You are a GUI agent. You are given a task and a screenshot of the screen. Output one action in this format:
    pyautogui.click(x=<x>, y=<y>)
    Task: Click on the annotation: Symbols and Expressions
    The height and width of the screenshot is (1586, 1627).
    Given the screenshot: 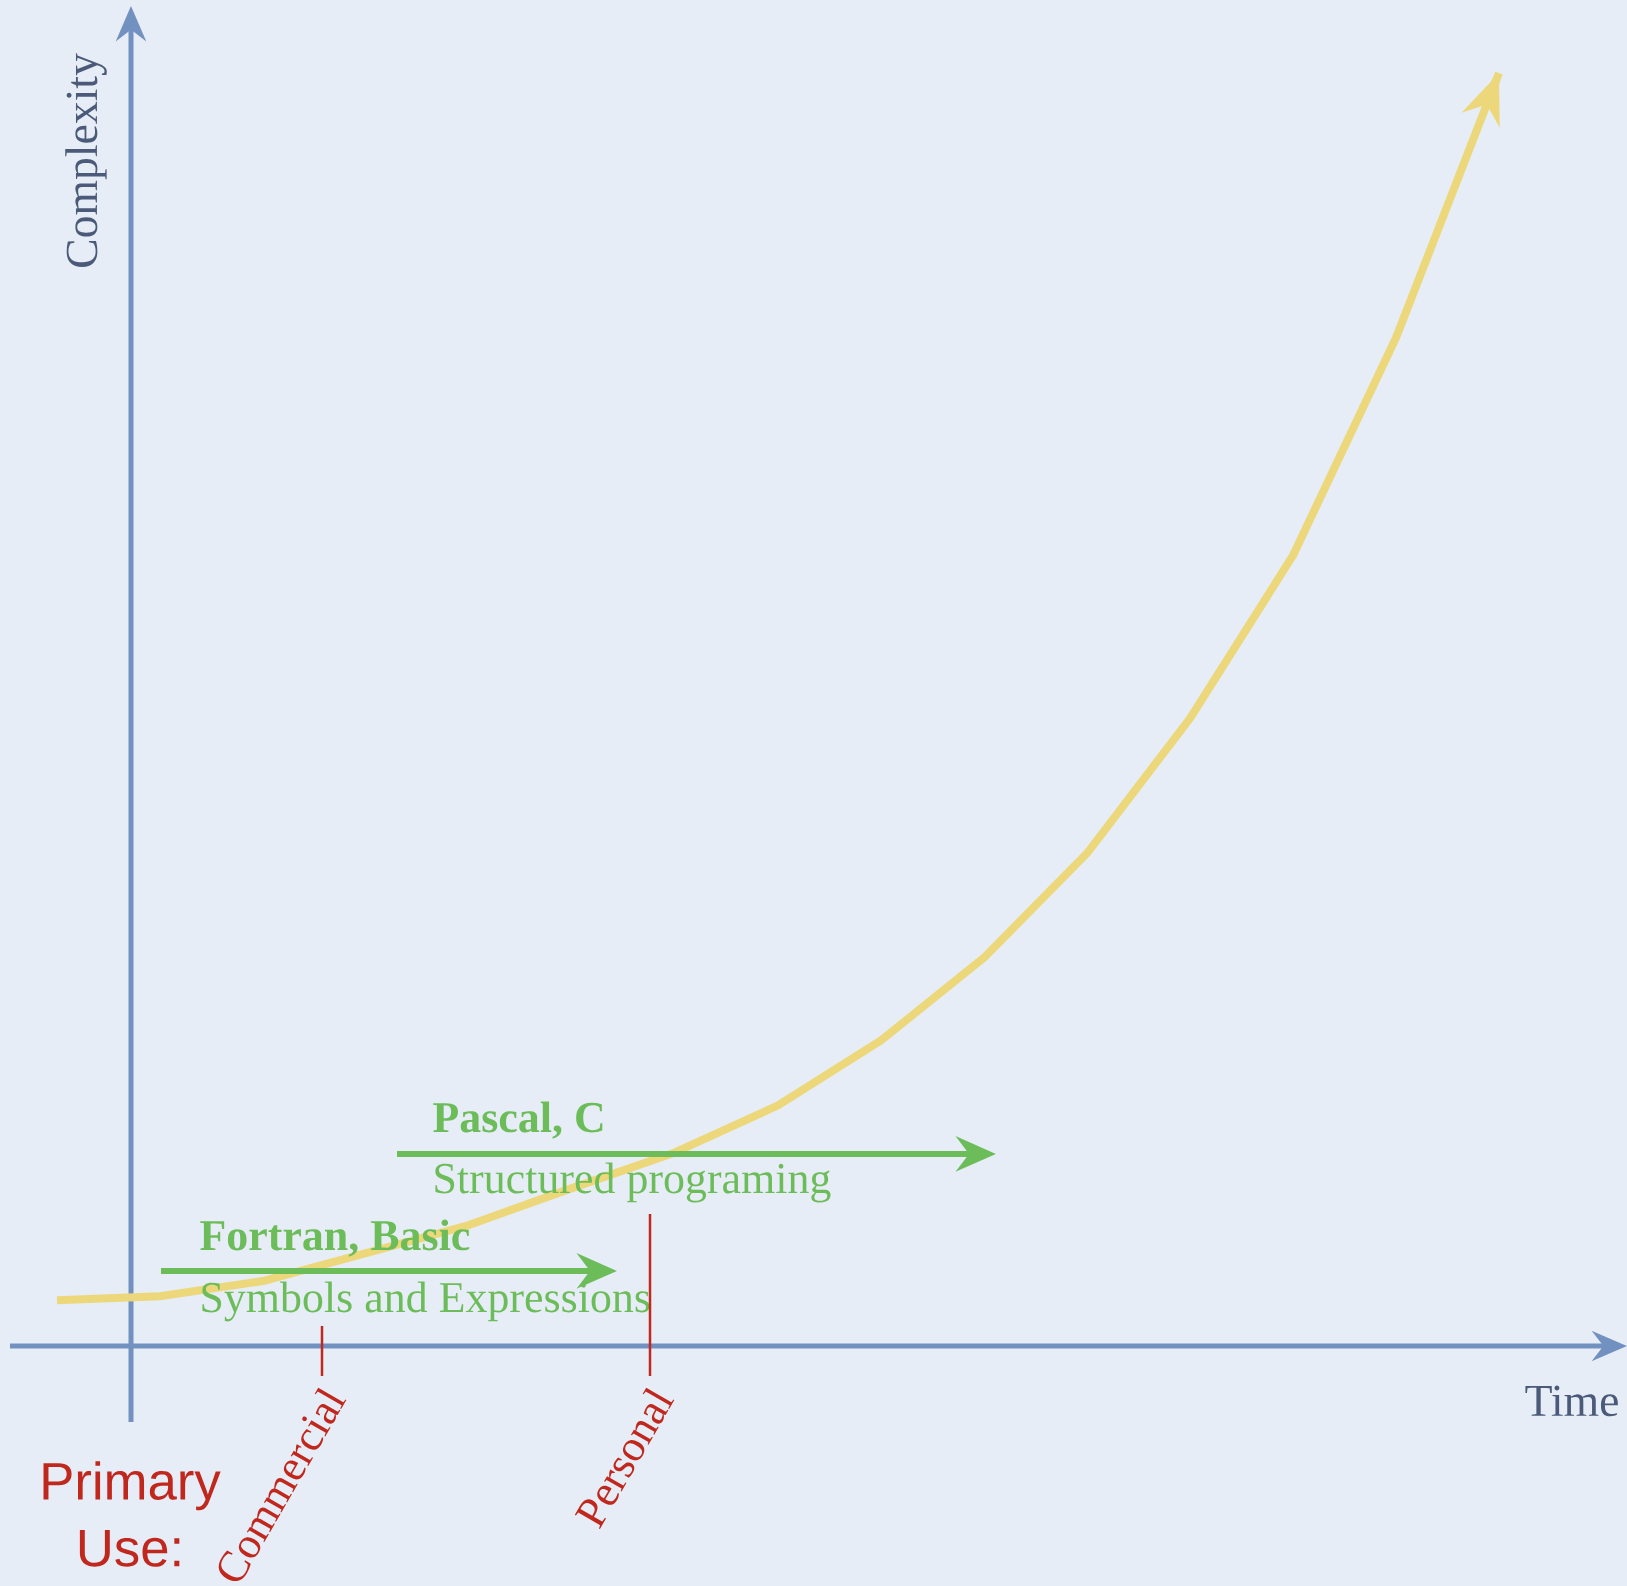 What is the action you would take?
    pyautogui.click(x=426, y=1301)
    